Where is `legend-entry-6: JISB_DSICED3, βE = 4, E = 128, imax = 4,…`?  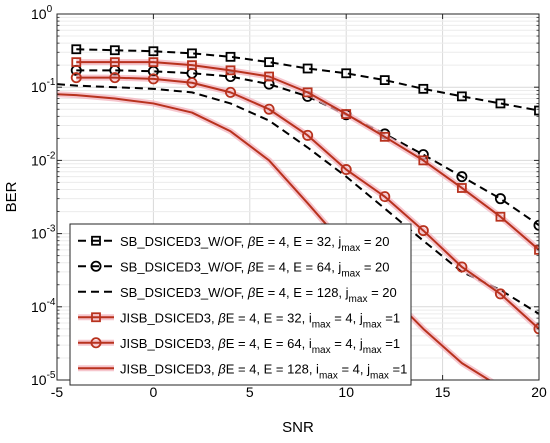
legend-entry-6: JISB_DSICED3, βE = 4, E = 128, imax = 4,… is located at coordinates (242, 371).